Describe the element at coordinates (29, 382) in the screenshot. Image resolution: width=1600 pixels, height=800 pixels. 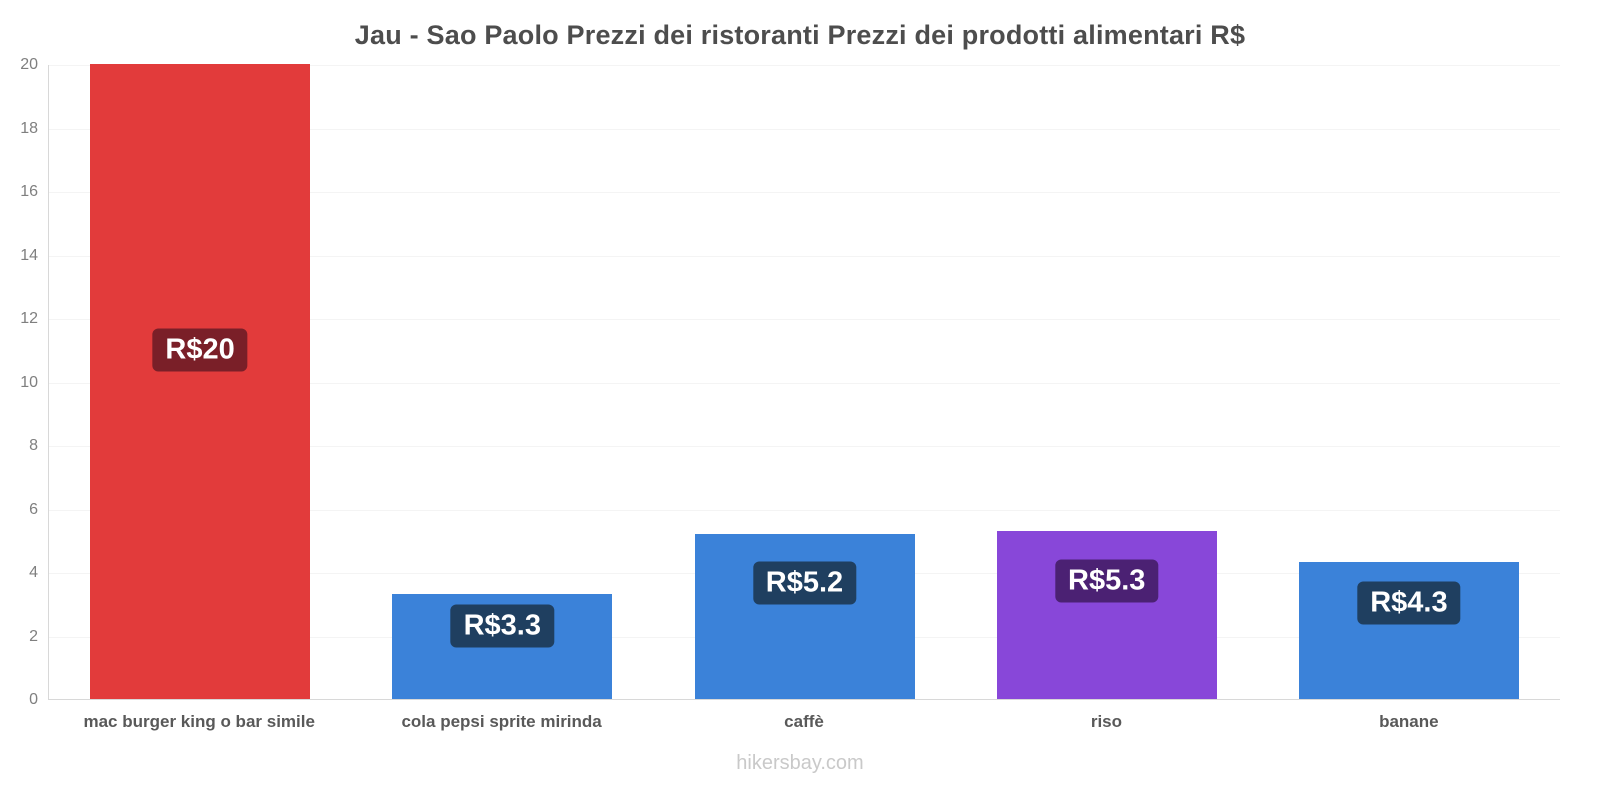
I see `y-tick-label: 10` at that location.